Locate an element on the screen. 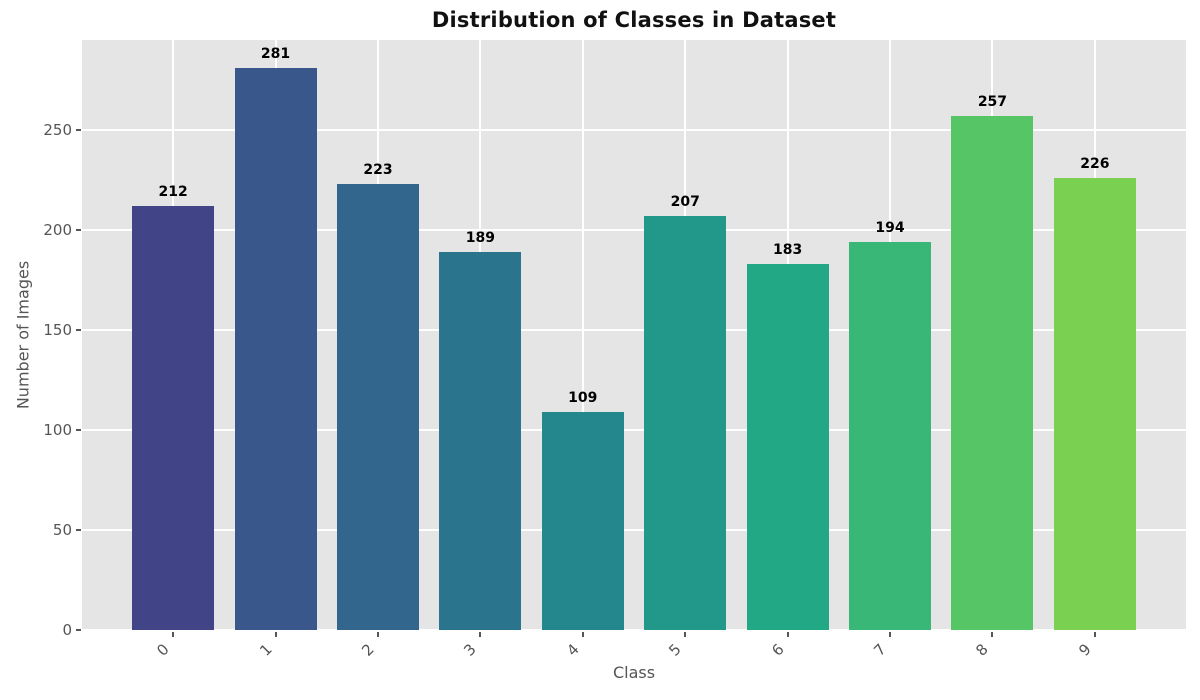 The width and height of the screenshot is (1200, 700). x-tick-label: 2 is located at coordinates (368, 650).